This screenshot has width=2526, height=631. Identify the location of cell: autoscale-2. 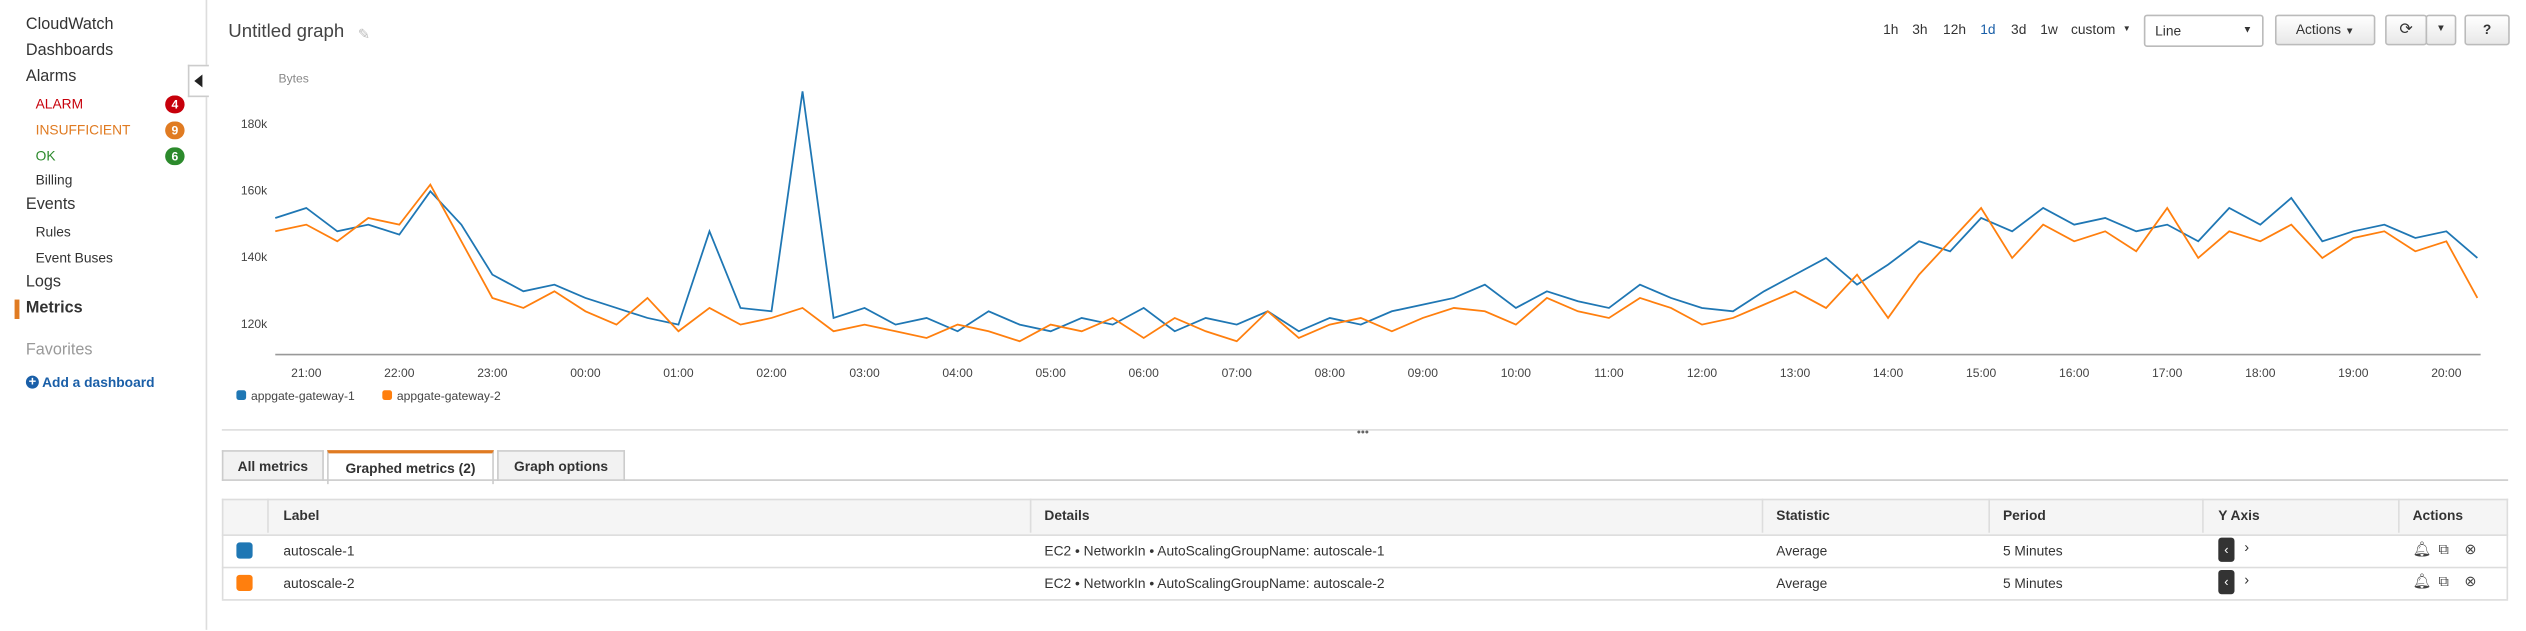
(319, 583).